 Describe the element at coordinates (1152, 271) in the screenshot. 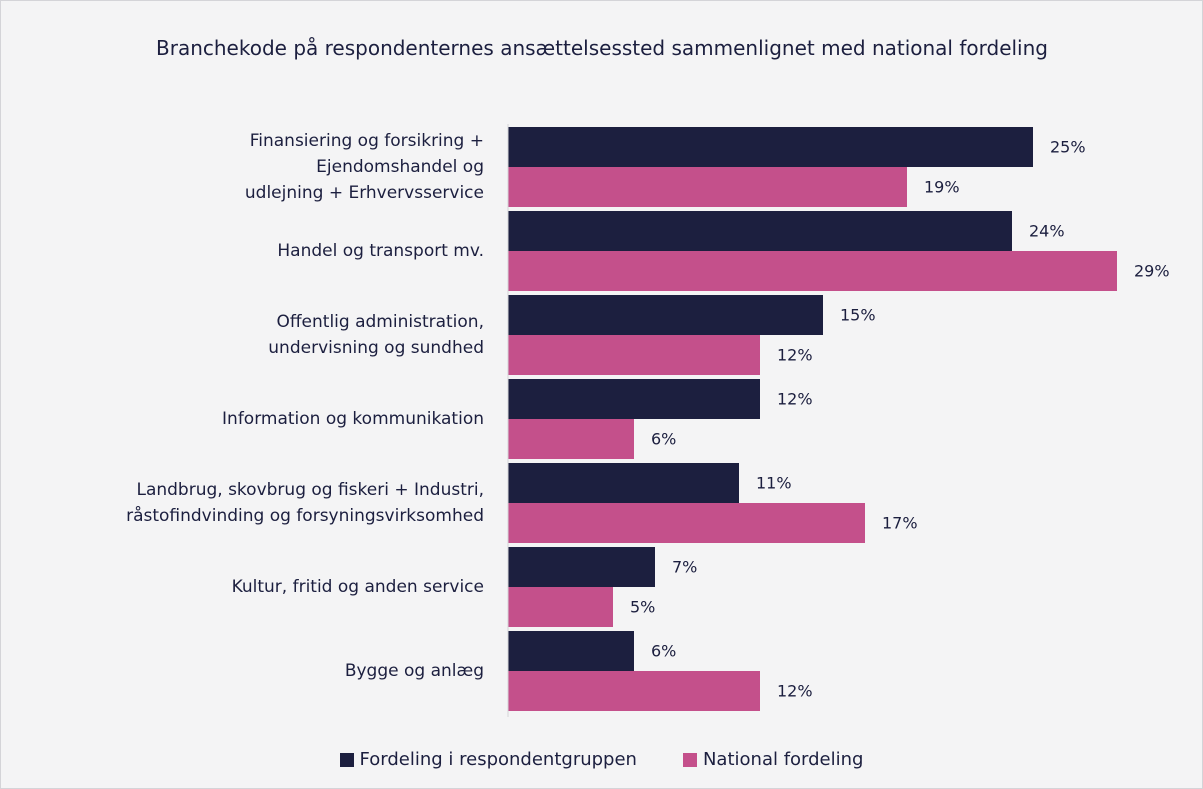

I see `data-label: 29%` at that location.